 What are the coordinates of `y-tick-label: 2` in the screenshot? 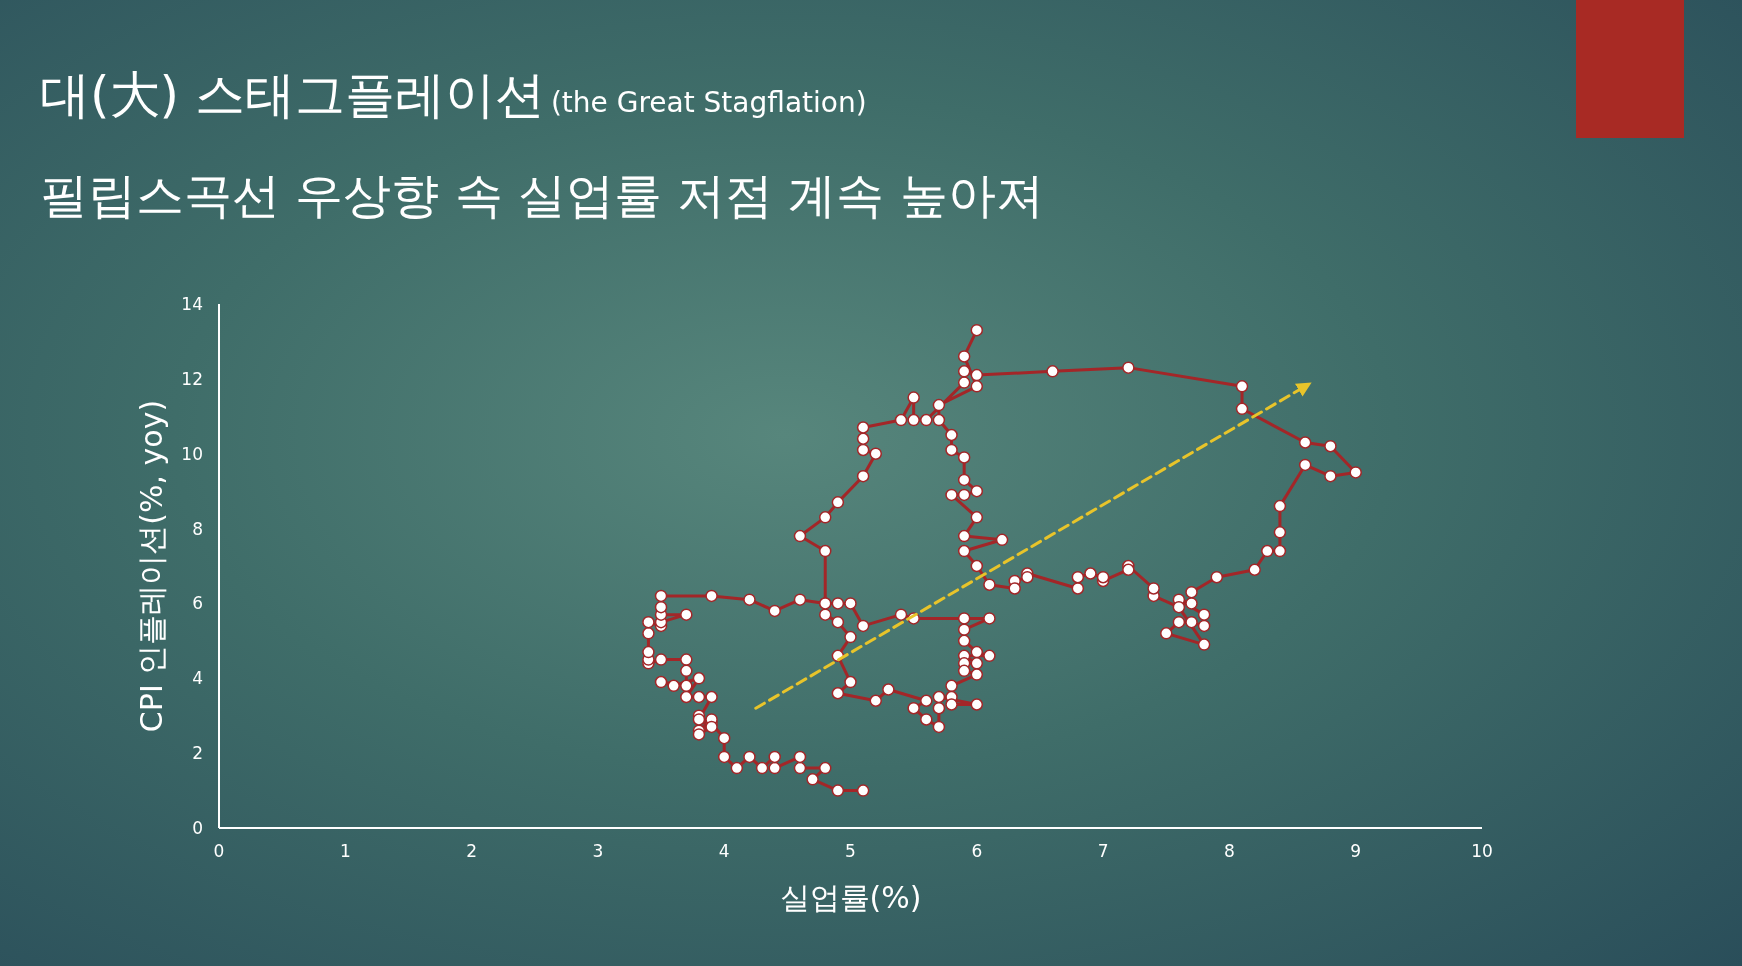 It's located at (197, 753).